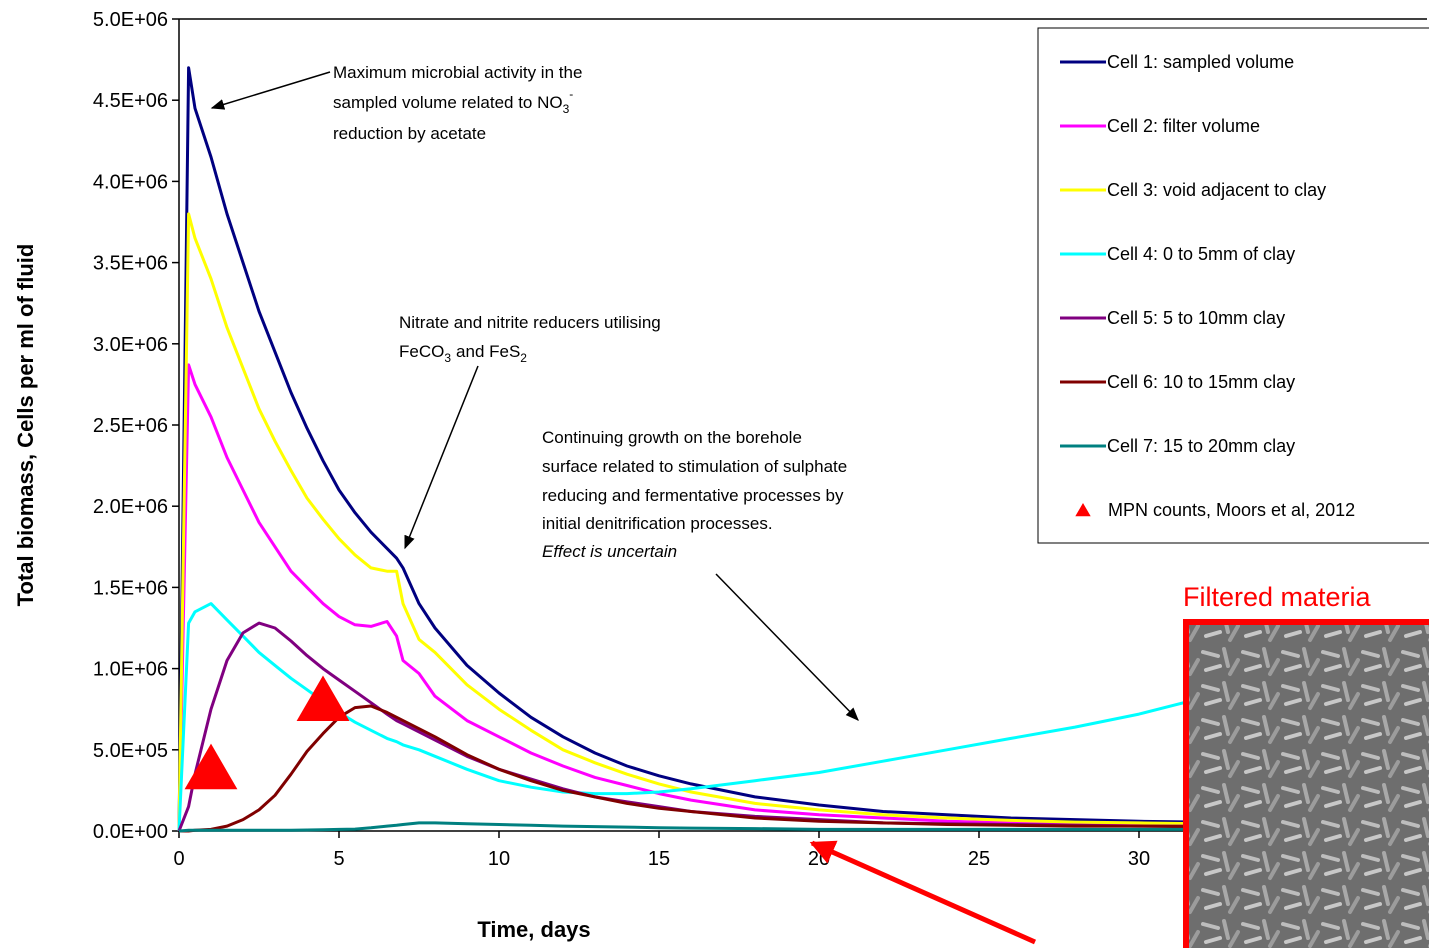 This screenshot has height=948, width=1429. Describe the element at coordinates (130, 345) in the screenshot. I see `y-tick-label: 3.0E+06` at that location.